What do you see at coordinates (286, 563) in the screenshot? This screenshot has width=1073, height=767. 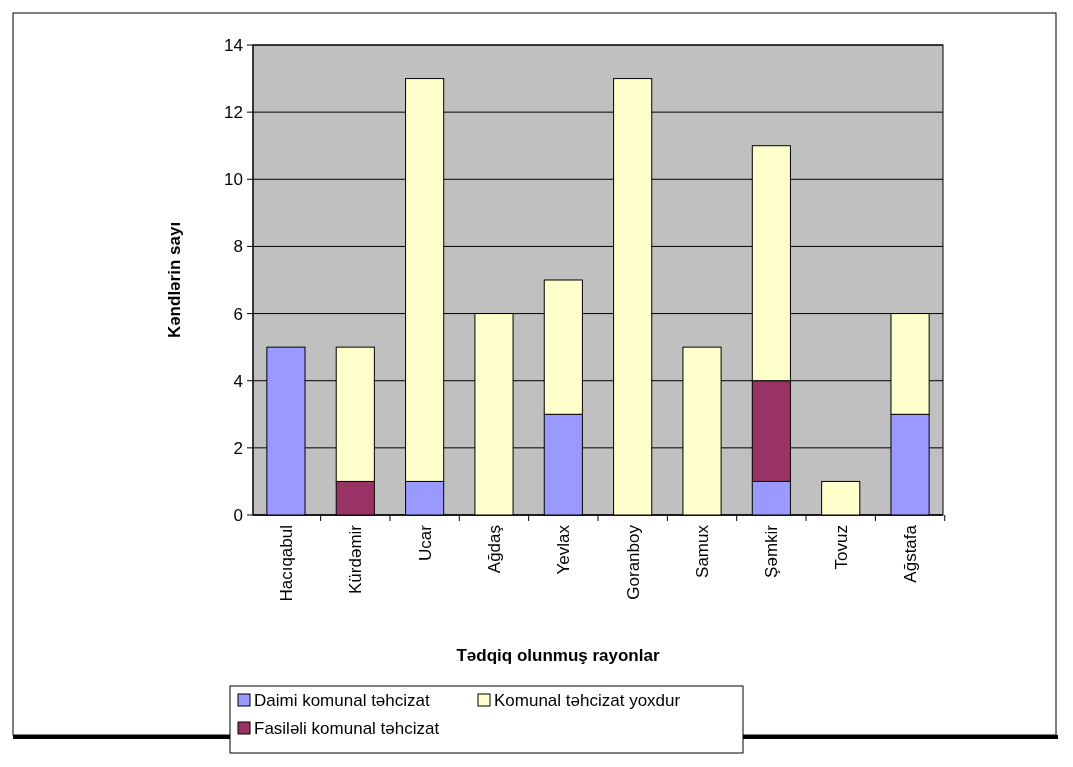 I see `x-tick-label: Hacıqabul` at bounding box center [286, 563].